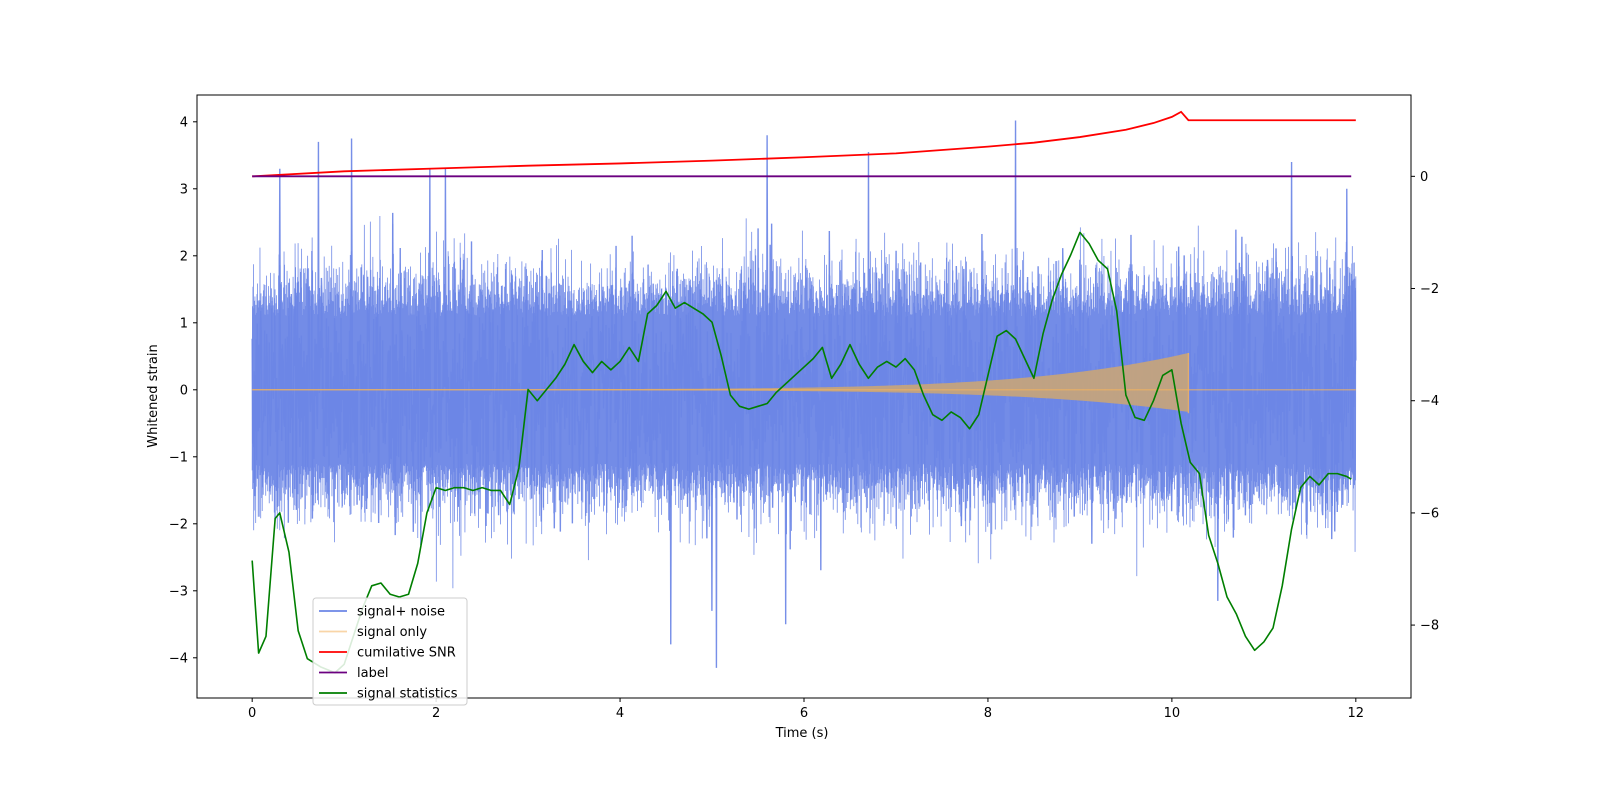  I want to click on legend-label: cumilative SNR, so click(406, 653).